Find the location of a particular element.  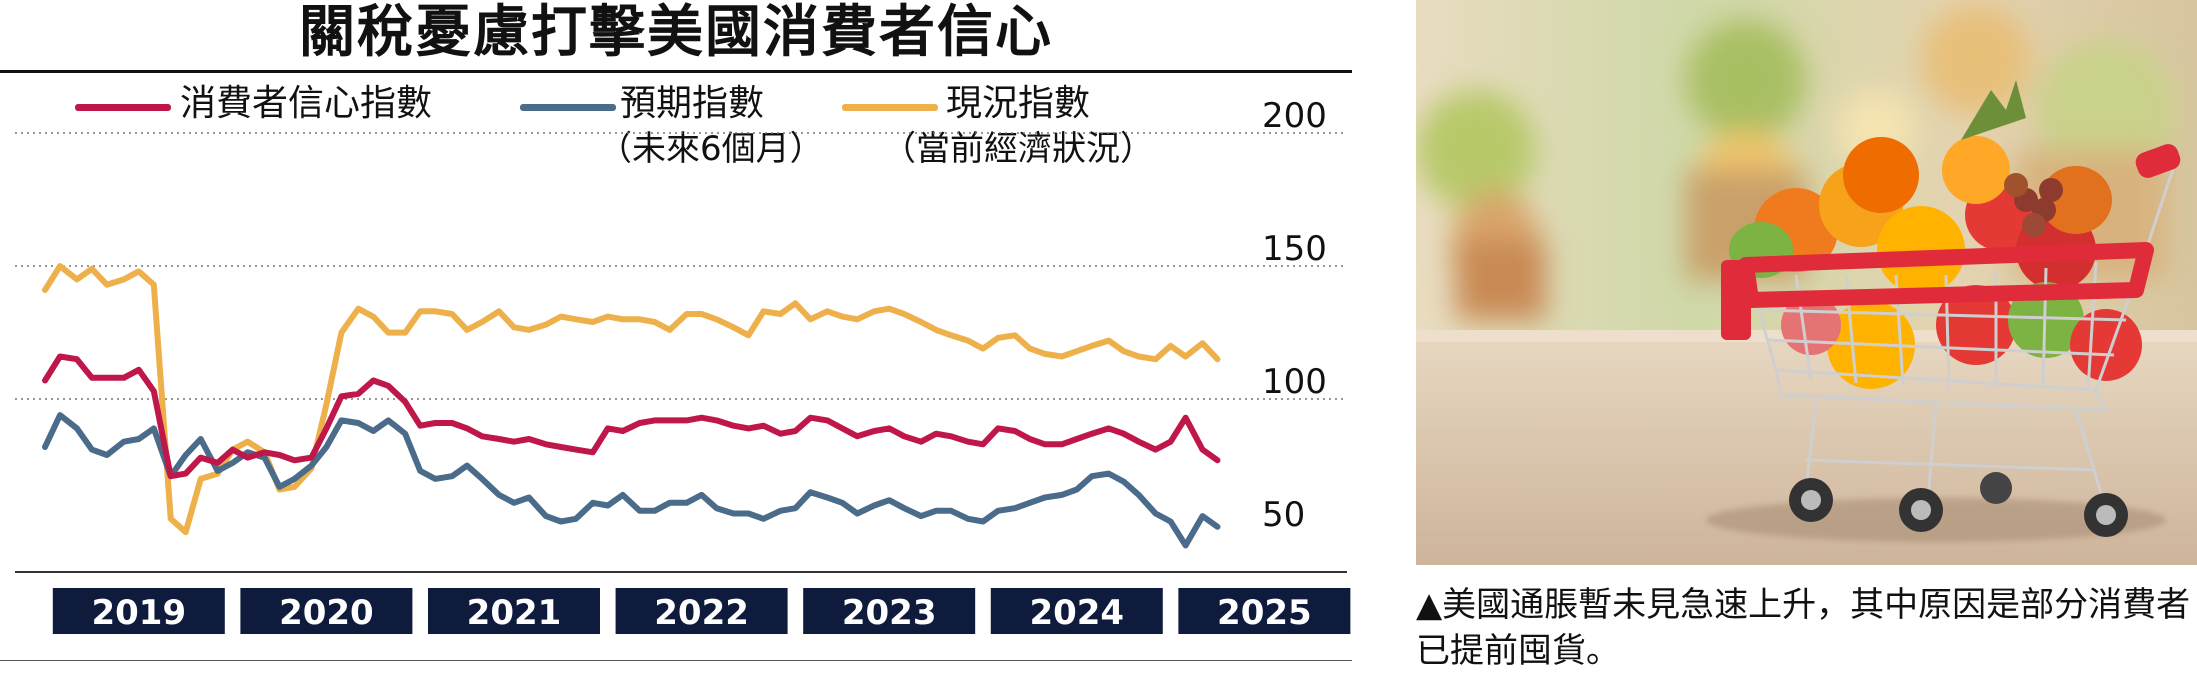

x-tick-label-2020: 2020 is located at coordinates (326, 613).